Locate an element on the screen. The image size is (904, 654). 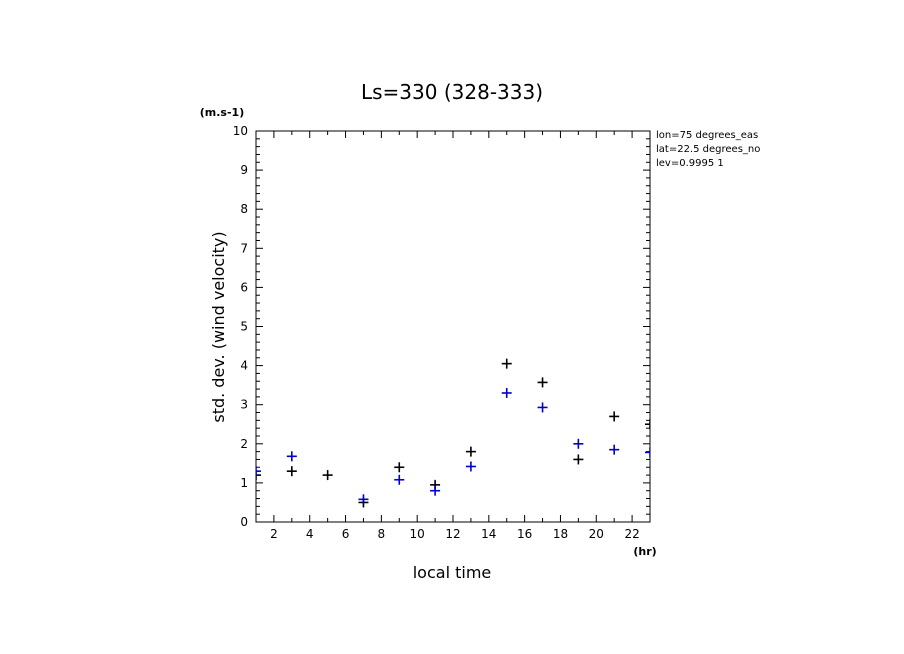
x-axis-unit: (hr) is located at coordinates (644, 551).